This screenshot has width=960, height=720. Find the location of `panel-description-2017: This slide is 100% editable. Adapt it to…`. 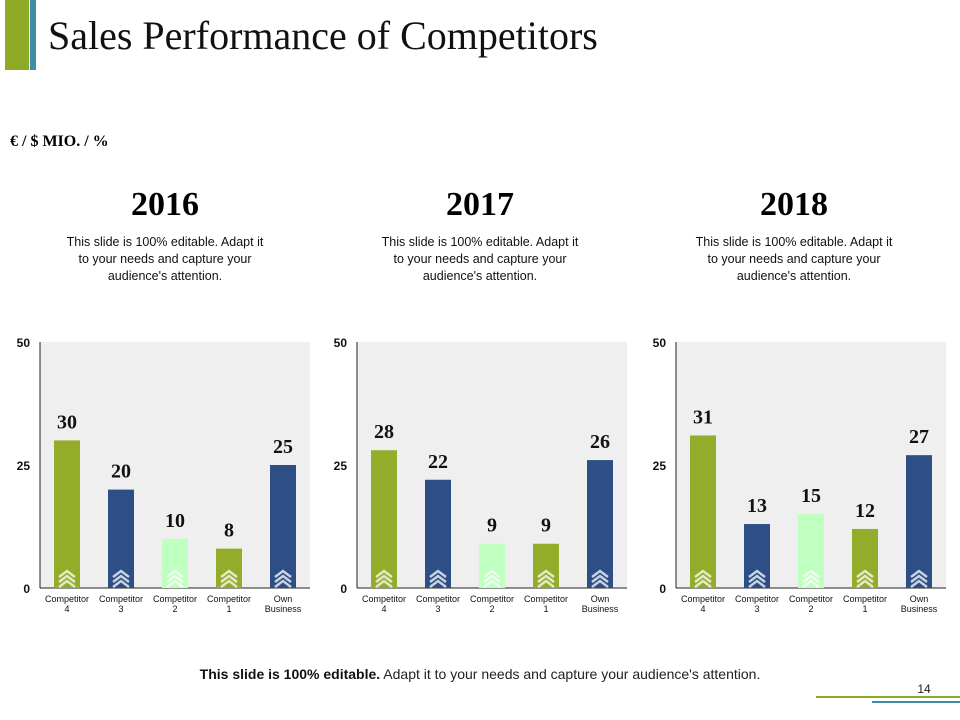

panel-description-2017: This slide is 100% editable. Adapt it to… is located at coordinates (480, 259).